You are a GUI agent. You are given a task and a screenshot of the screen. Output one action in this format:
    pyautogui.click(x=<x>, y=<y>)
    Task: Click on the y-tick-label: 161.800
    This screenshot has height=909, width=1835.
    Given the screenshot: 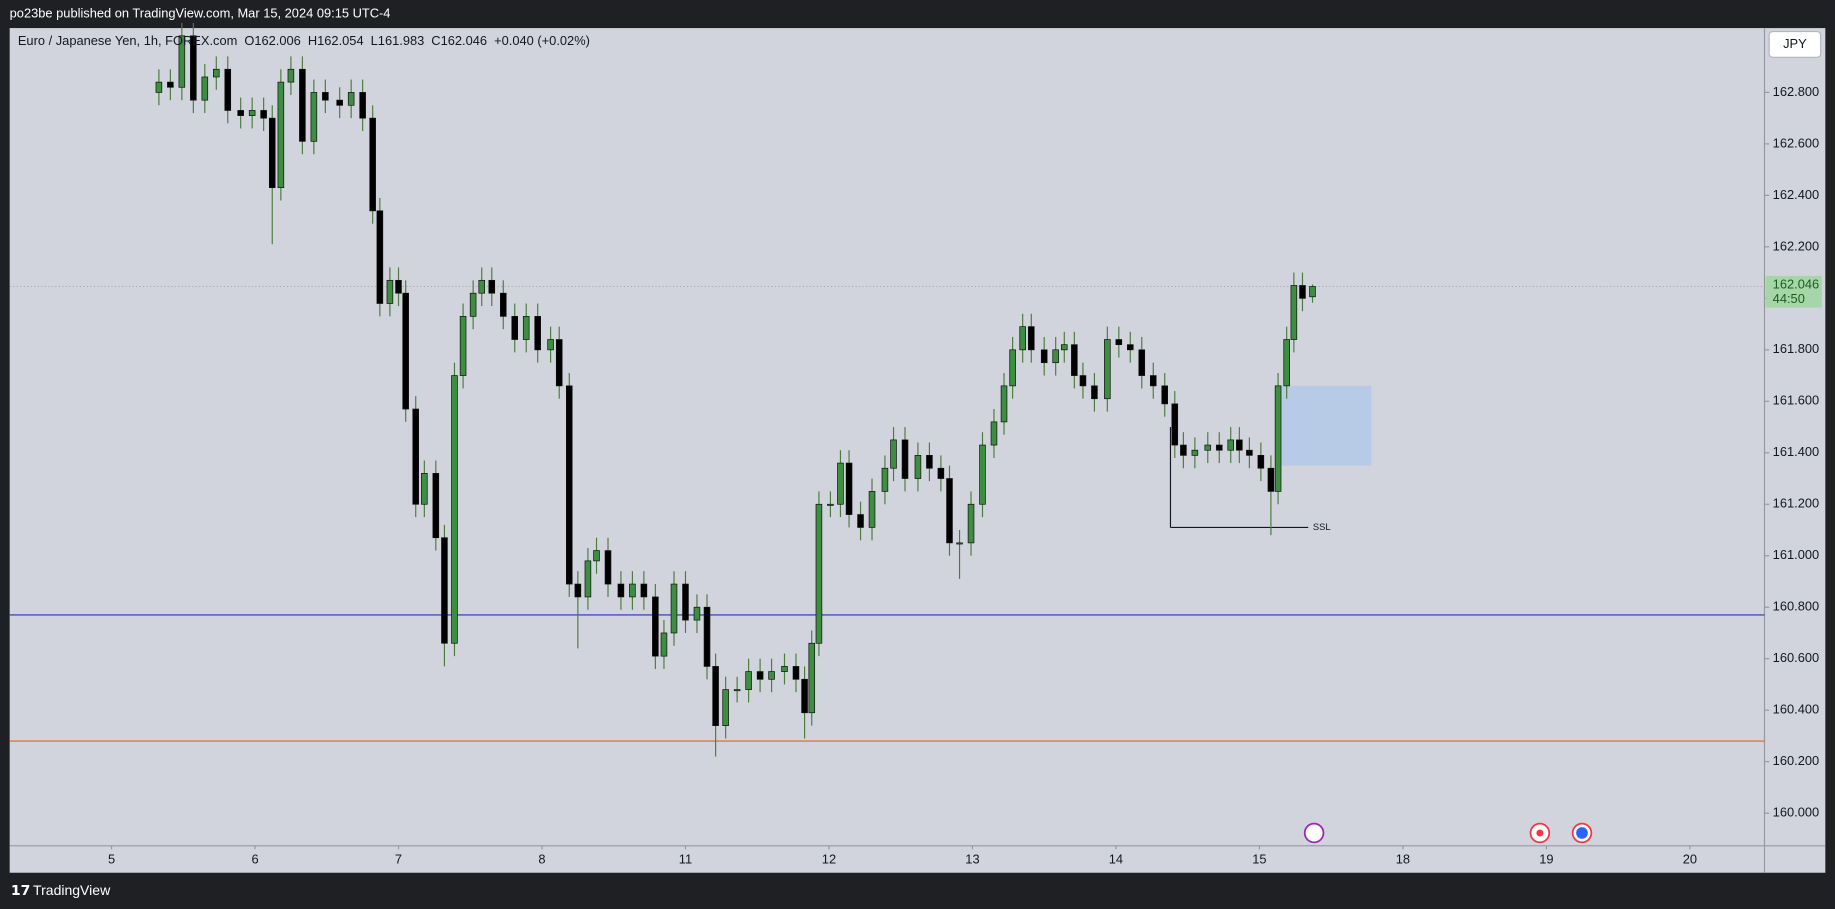 What is the action you would take?
    pyautogui.click(x=1796, y=348)
    